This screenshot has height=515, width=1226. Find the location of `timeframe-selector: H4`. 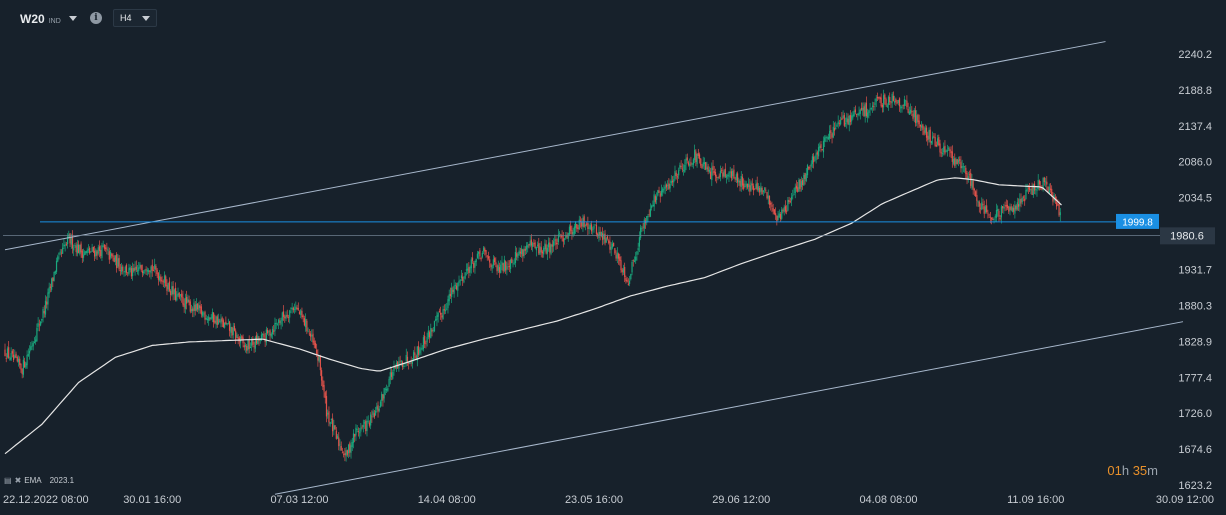

timeframe-selector: H4 is located at coordinates (135, 18).